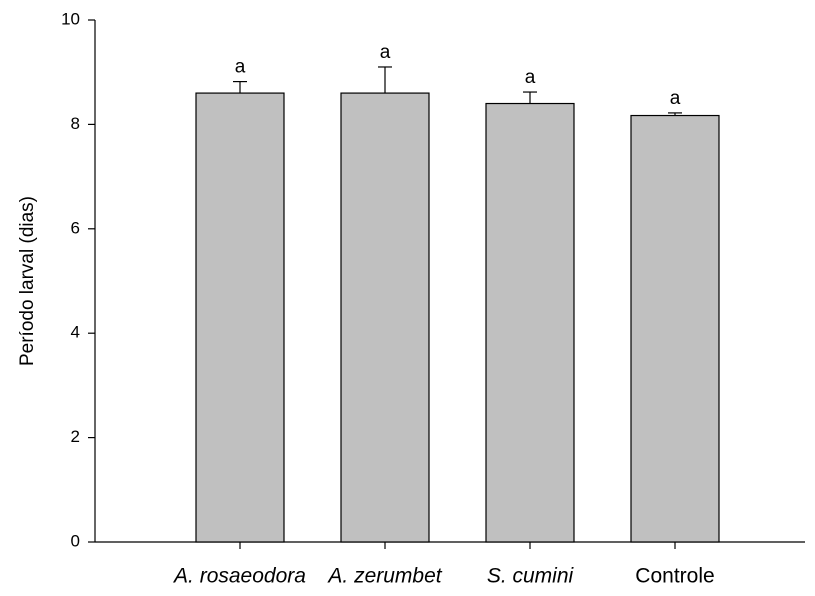 The image size is (815, 596). Describe the element at coordinates (384, 576) in the screenshot. I see `x-tick-label: A. zerumbet` at that location.